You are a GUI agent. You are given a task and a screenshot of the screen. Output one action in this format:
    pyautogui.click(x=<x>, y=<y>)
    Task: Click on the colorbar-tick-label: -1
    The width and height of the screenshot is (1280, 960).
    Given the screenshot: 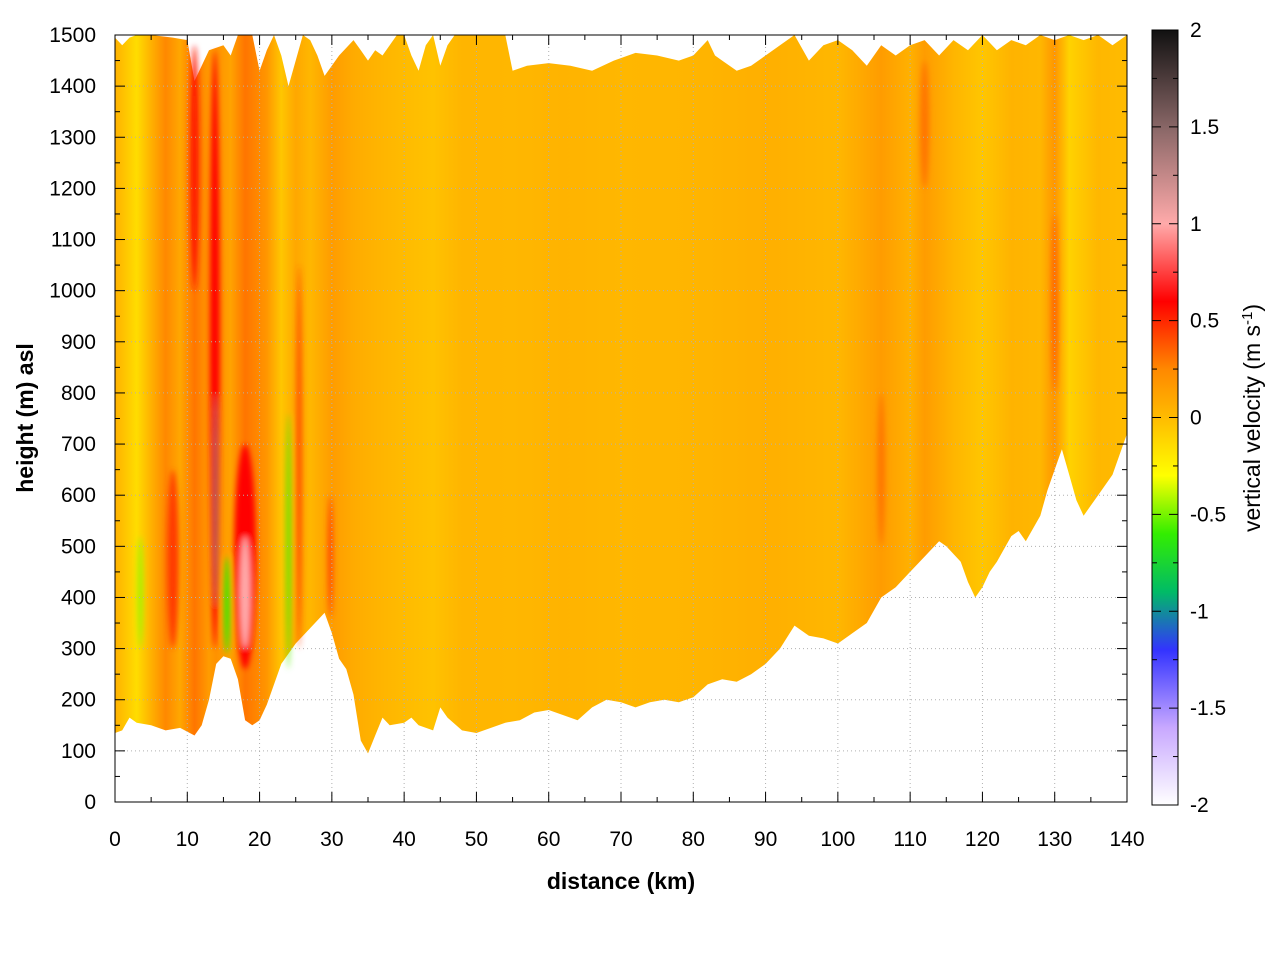 What is the action you would take?
    pyautogui.click(x=1199, y=611)
    